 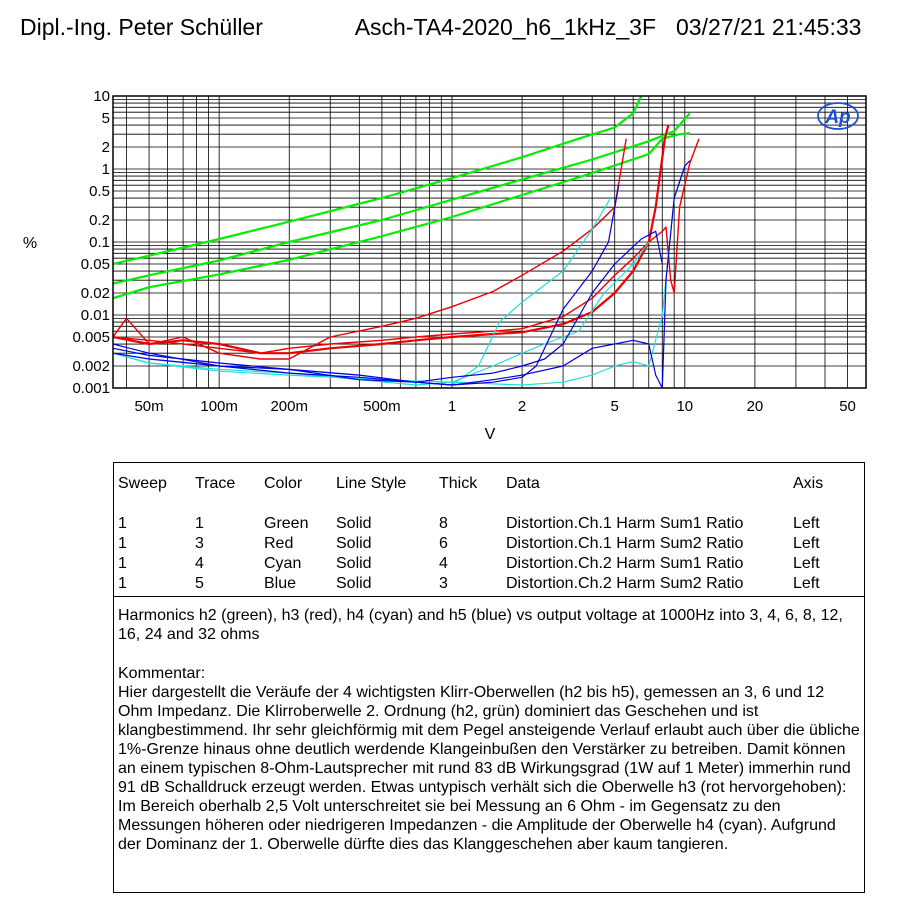 What do you see at coordinates (99, 220) in the screenshot?
I see `y-tick-label: 0.2` at bounding box center [99, 220].